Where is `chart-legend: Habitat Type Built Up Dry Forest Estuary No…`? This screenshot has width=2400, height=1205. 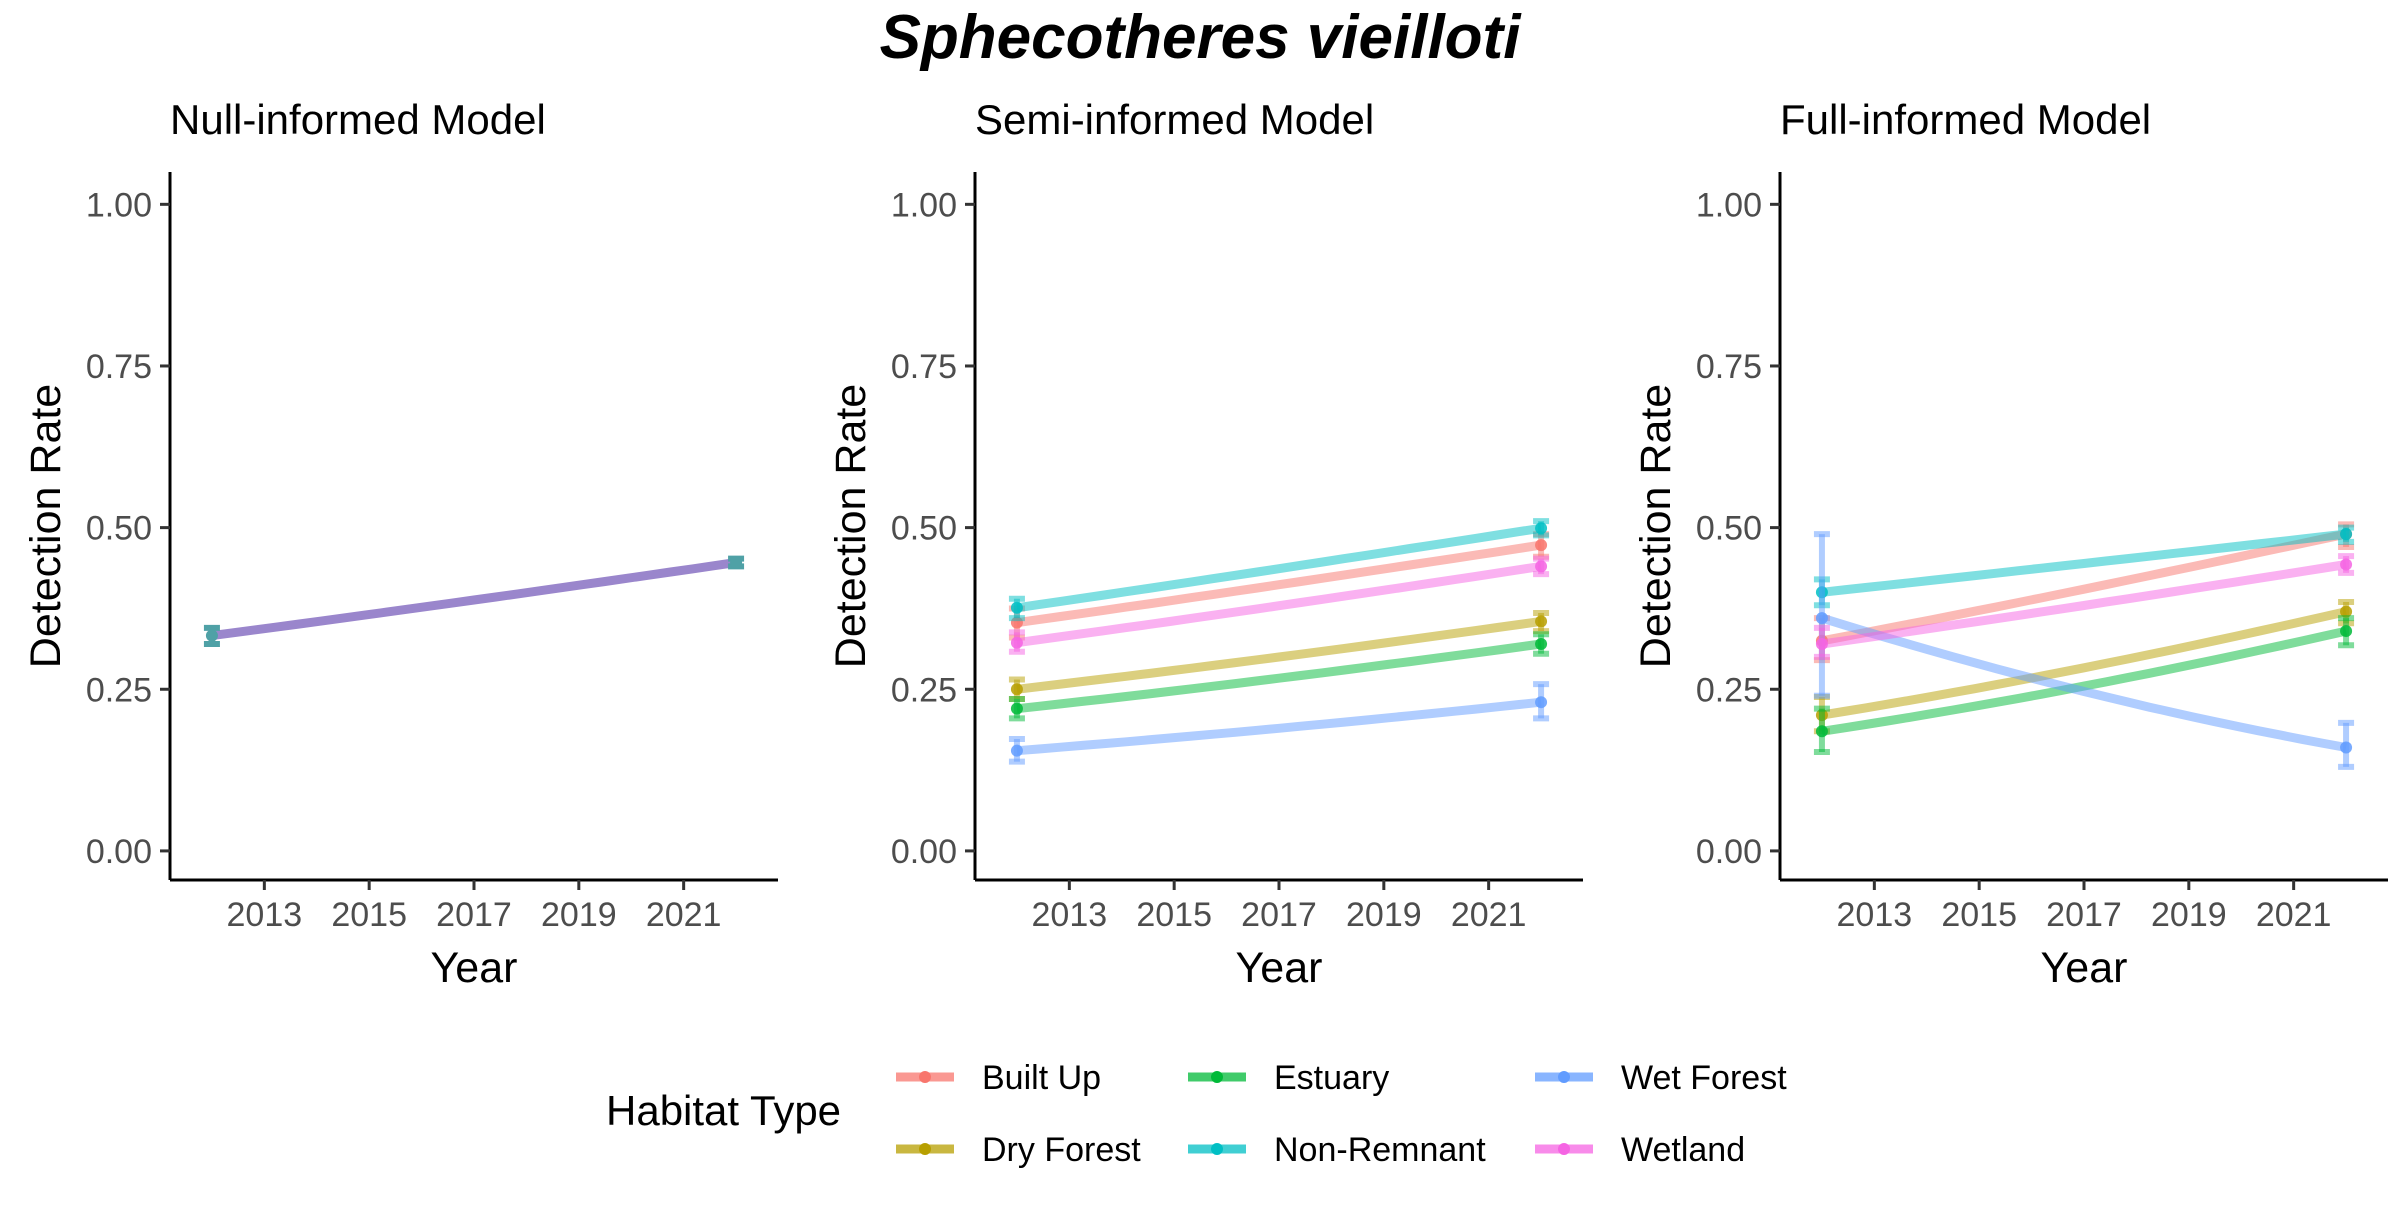
chart-legend: Habitat Type Built Up Dry Forest Estuary No… is located at coordinates (1196, 1114).